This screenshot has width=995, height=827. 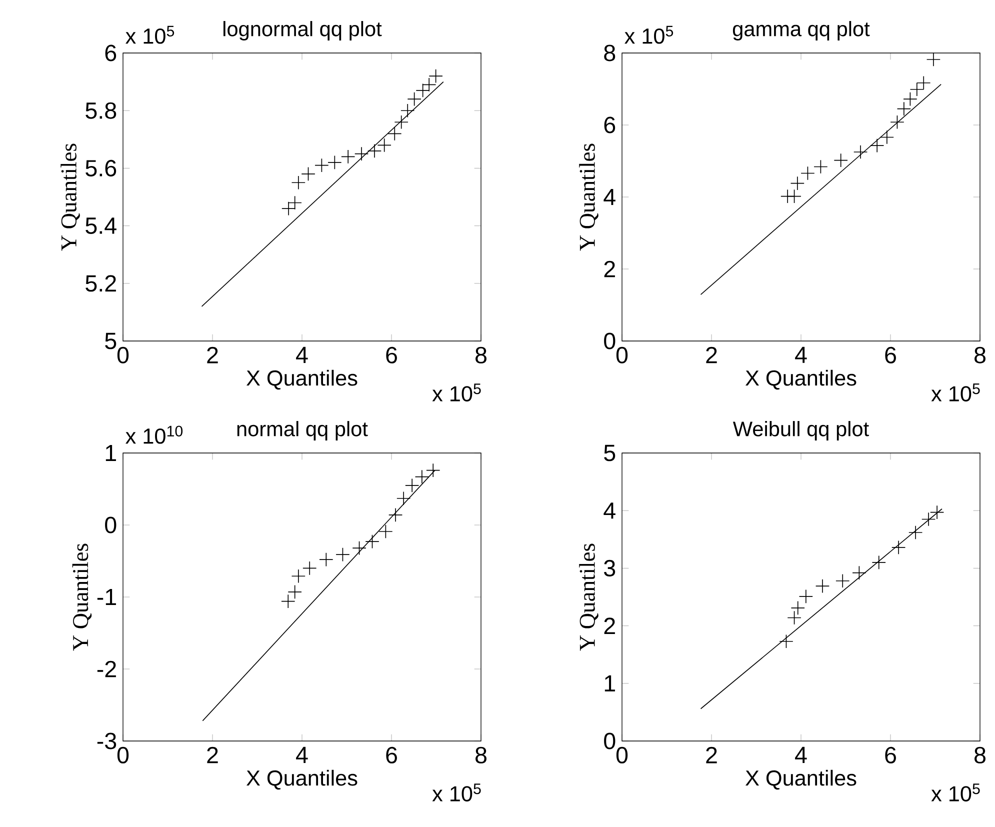 What do you see at coordinates (101, 283) in the screenshot?
I see `y-tick-label: 5.2` at bounding box center [101, 283].